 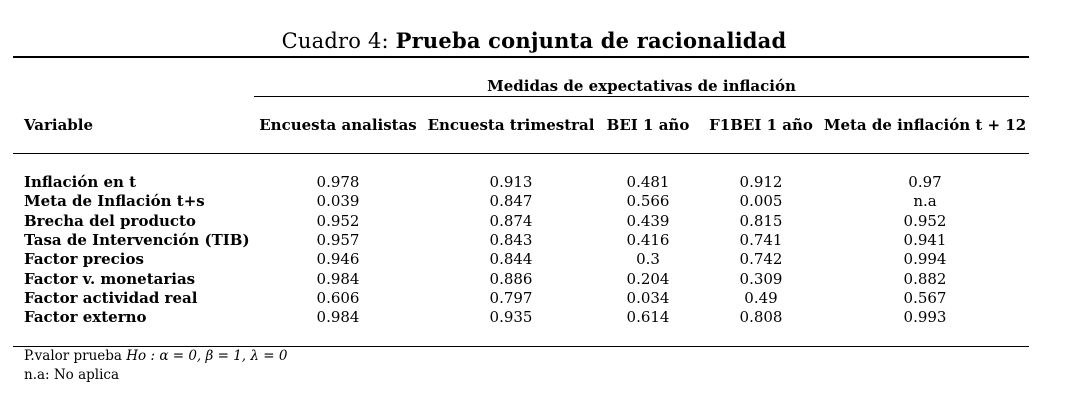 I want to click on table-cell: 0.912, so click(x=761, y=182).